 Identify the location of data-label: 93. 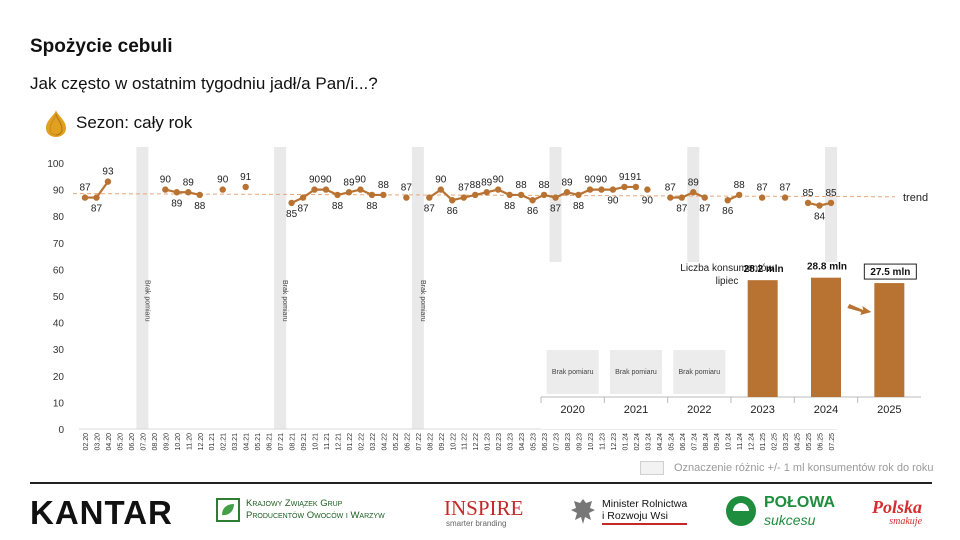
(108, 172).